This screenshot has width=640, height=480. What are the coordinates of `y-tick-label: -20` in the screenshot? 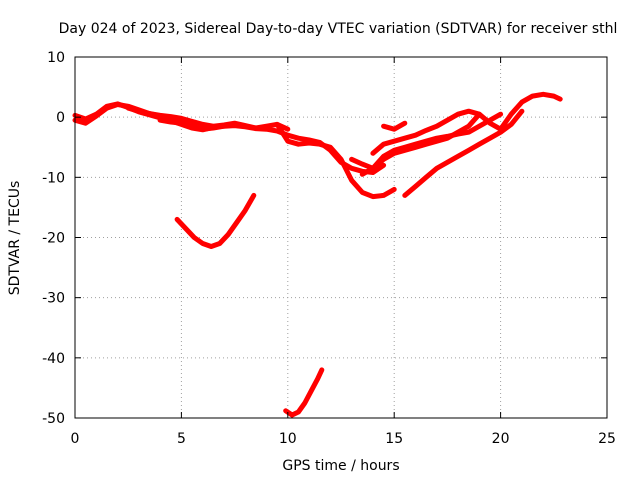 It's located at (53, 239).